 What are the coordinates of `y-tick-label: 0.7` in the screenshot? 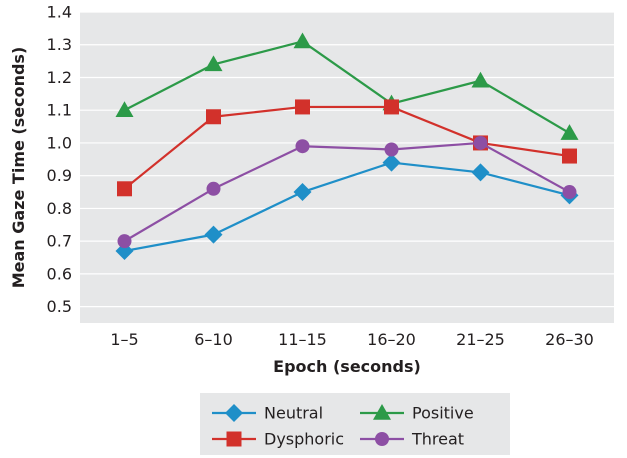 It's located at (59, 241).